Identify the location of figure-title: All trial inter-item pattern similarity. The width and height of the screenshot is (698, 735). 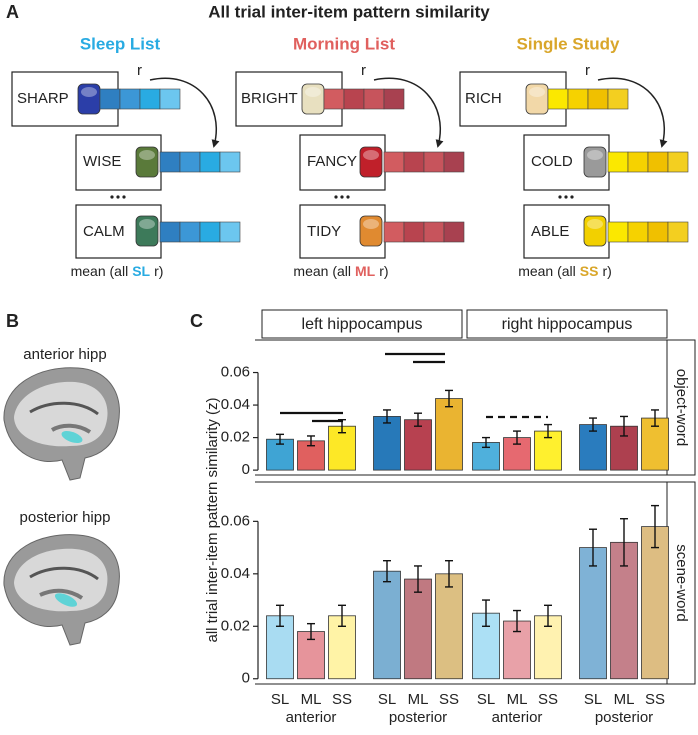
(349, 11).